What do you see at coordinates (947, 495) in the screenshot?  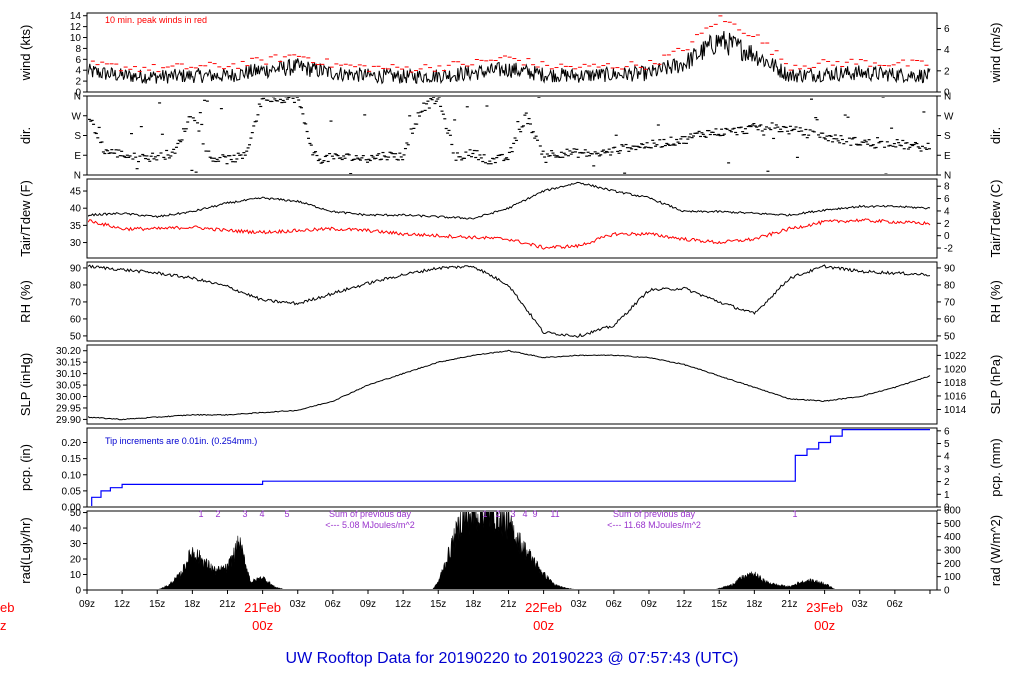 I see `right-tick-label: 1` at bounding box center [947, 495].